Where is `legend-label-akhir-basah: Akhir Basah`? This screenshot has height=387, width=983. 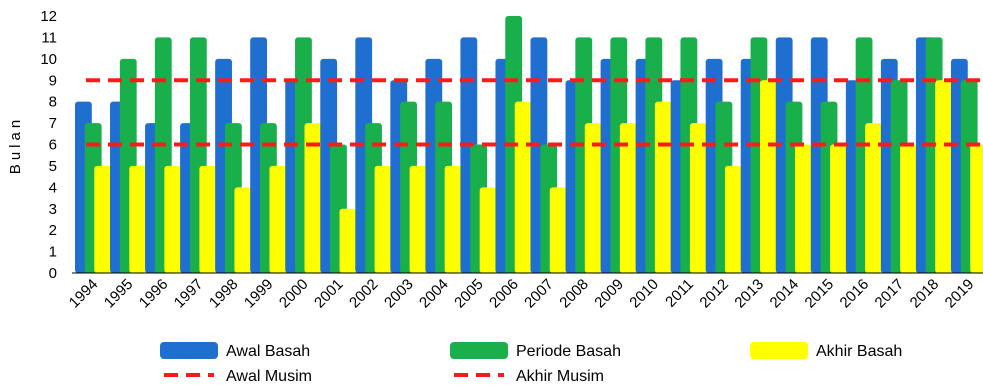 legend-label-akhir-basah: Akhir Basah is located at coordinates (859, 351).